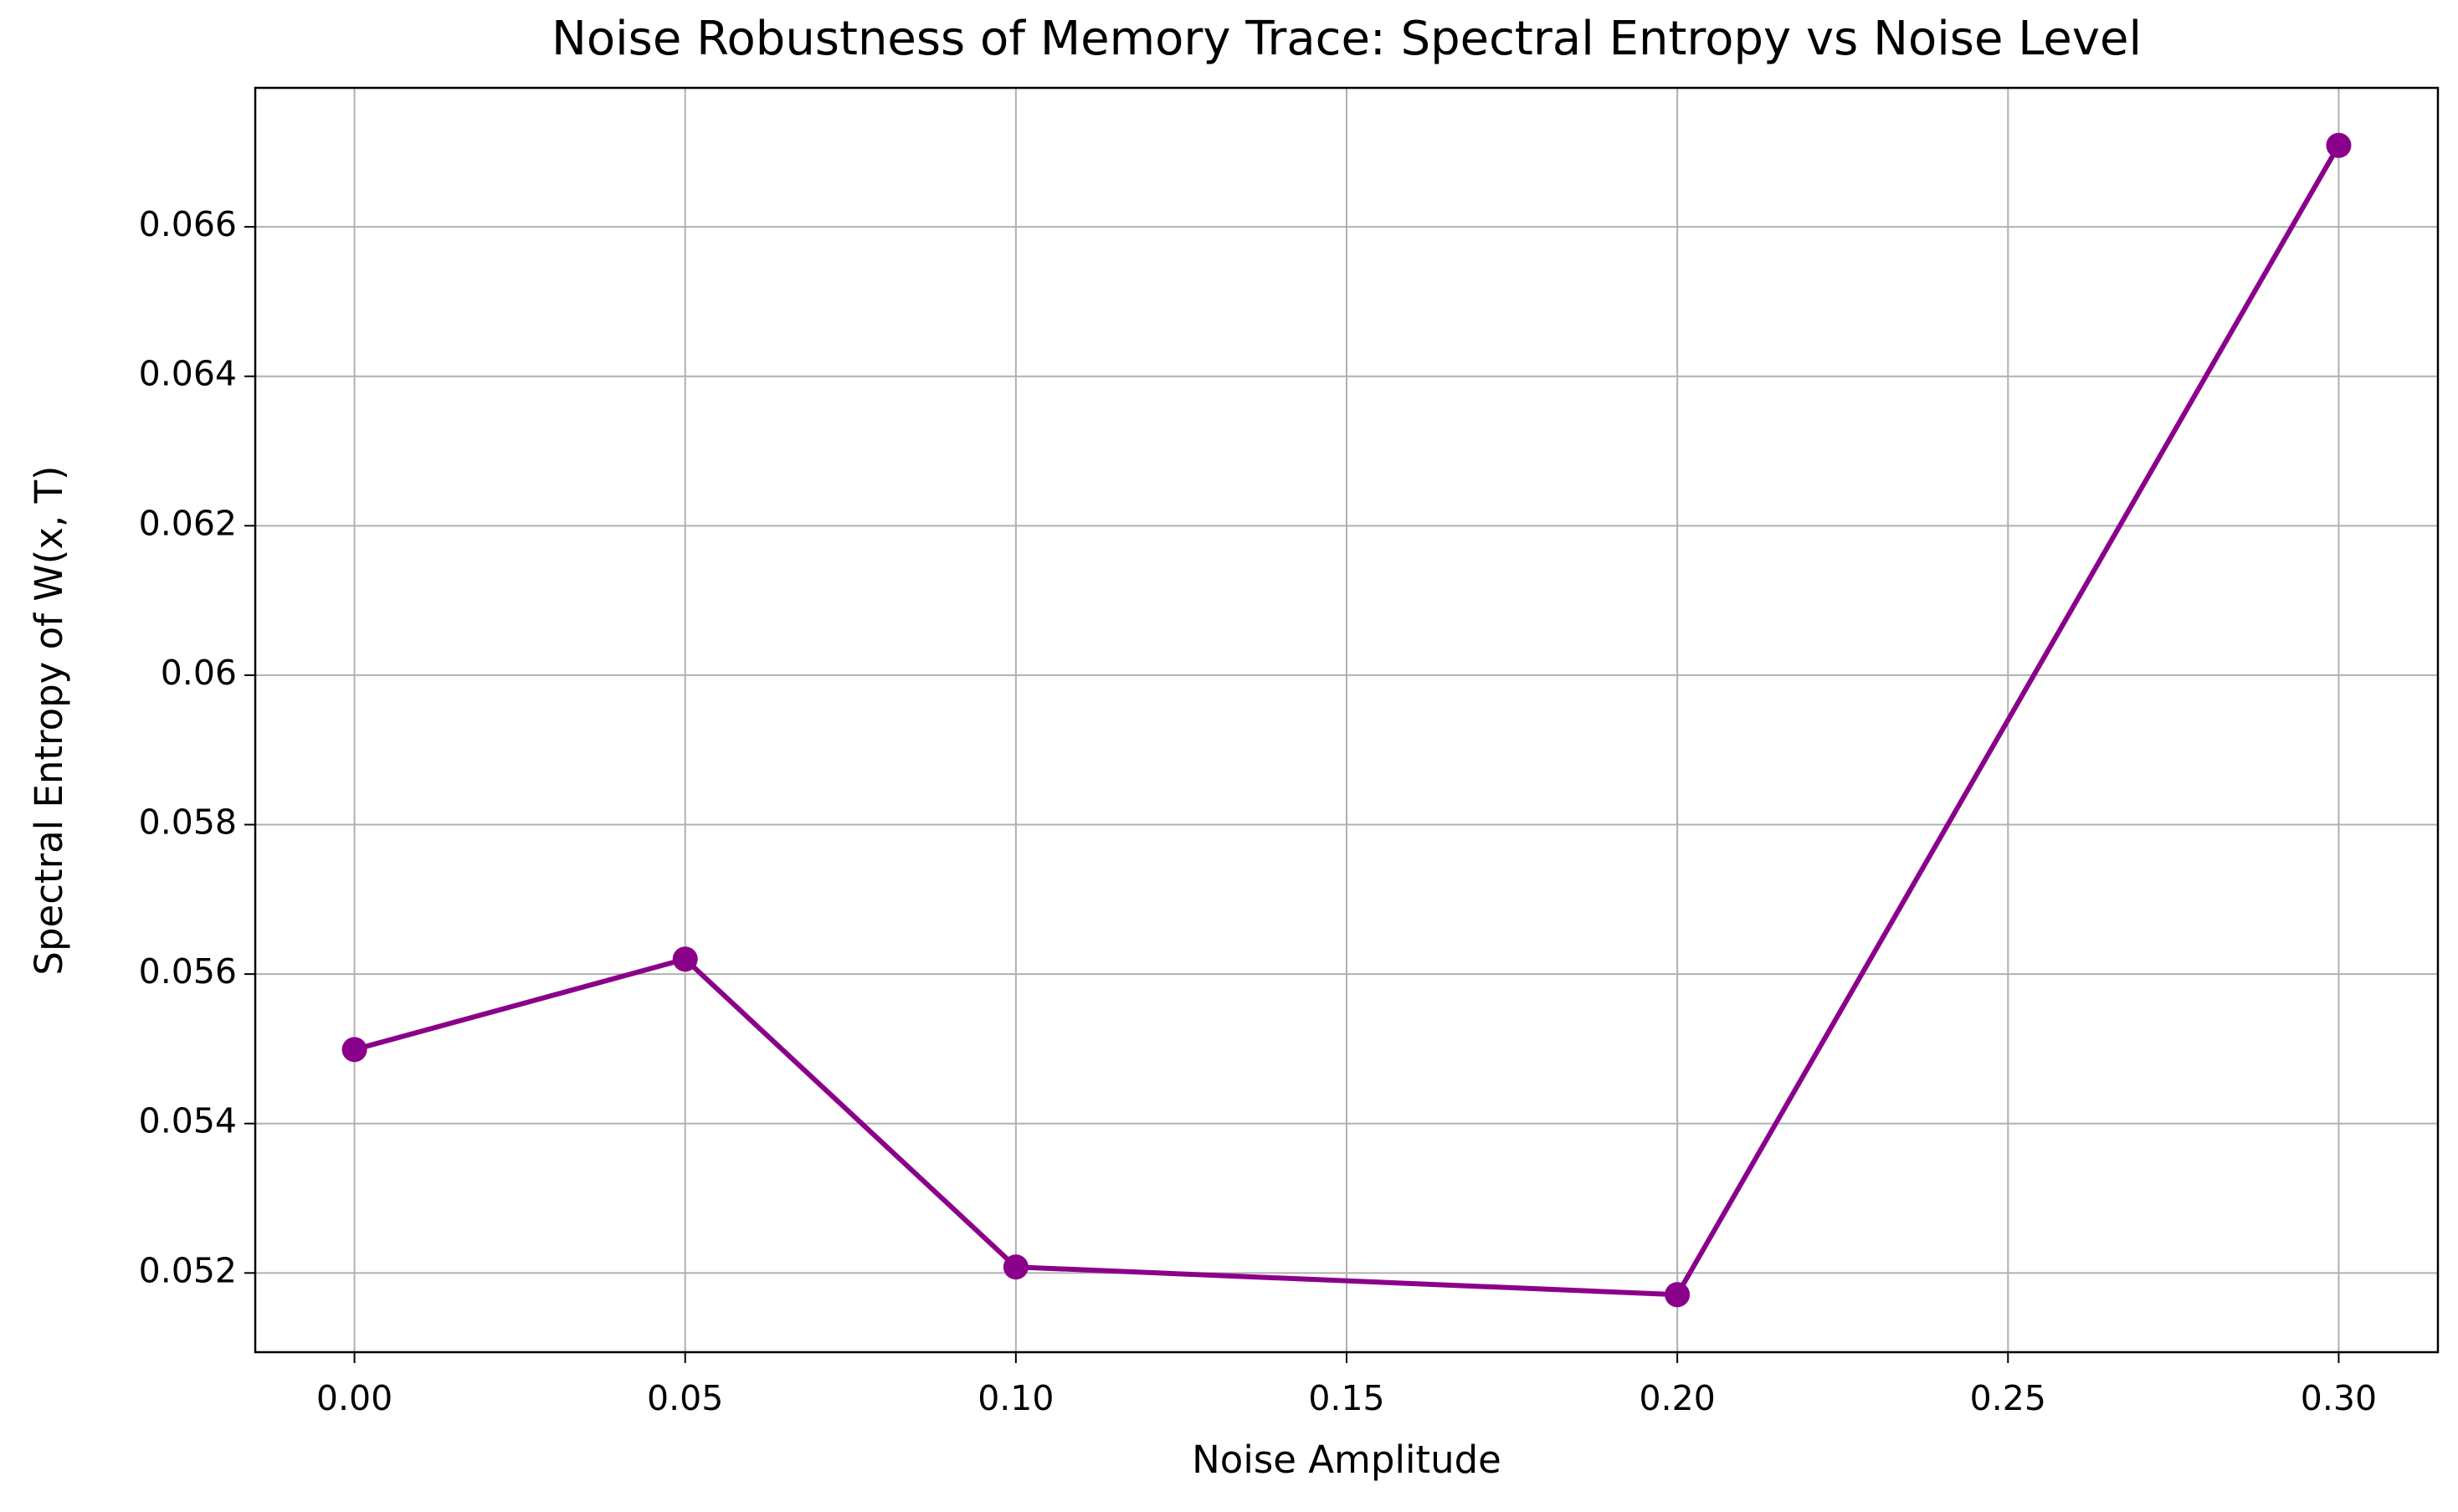  Describe the element at coordinates (1346, 1460) in the screenshot. I see `x-axis-label: Noise Amplitude` at that location.